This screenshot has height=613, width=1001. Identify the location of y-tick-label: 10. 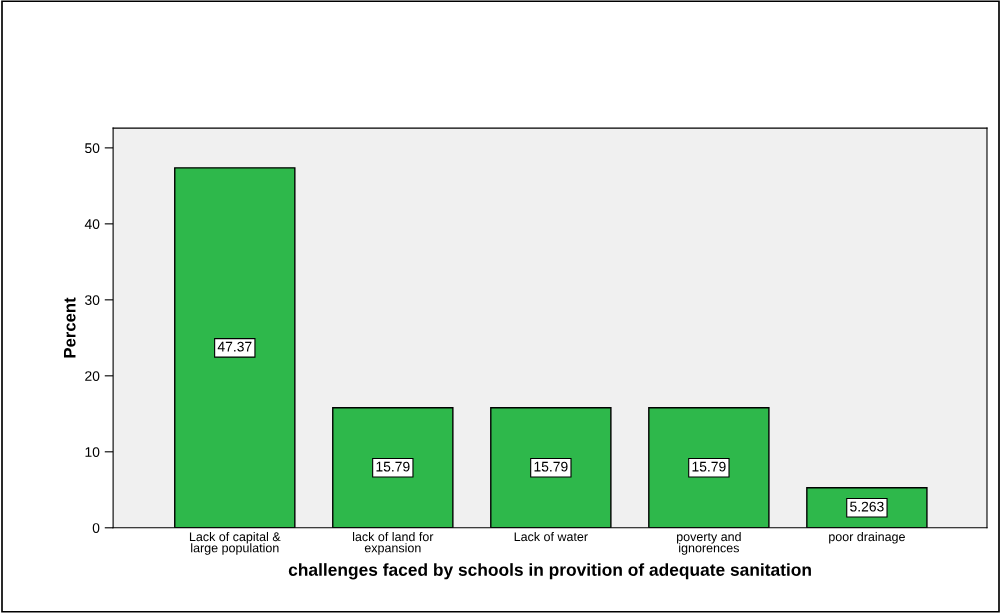
(92, 452).